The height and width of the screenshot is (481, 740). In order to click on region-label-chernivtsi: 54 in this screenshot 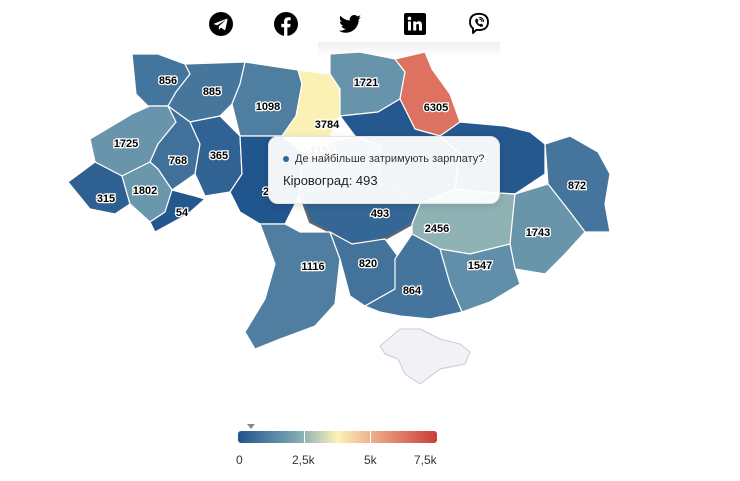, I will do `click(182, 213)`.